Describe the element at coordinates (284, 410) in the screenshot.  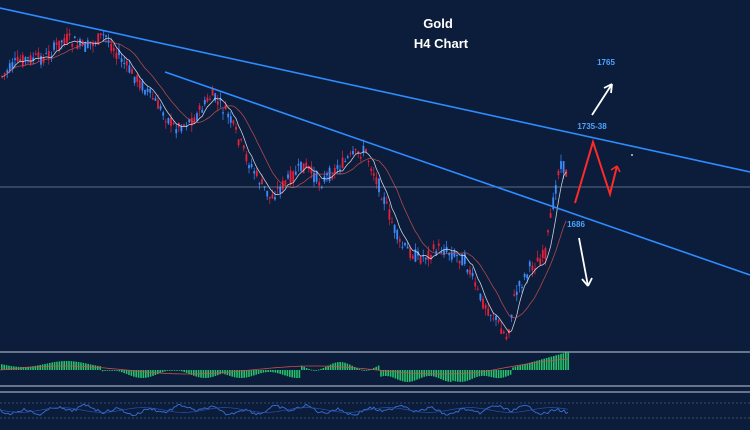
I see `oscillator-signal-line` at that location.